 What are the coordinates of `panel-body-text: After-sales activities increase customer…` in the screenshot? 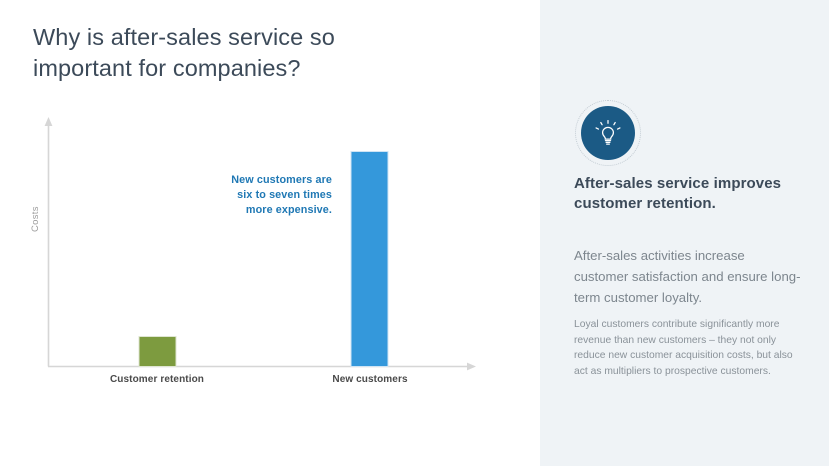 It's located at (687, 276).